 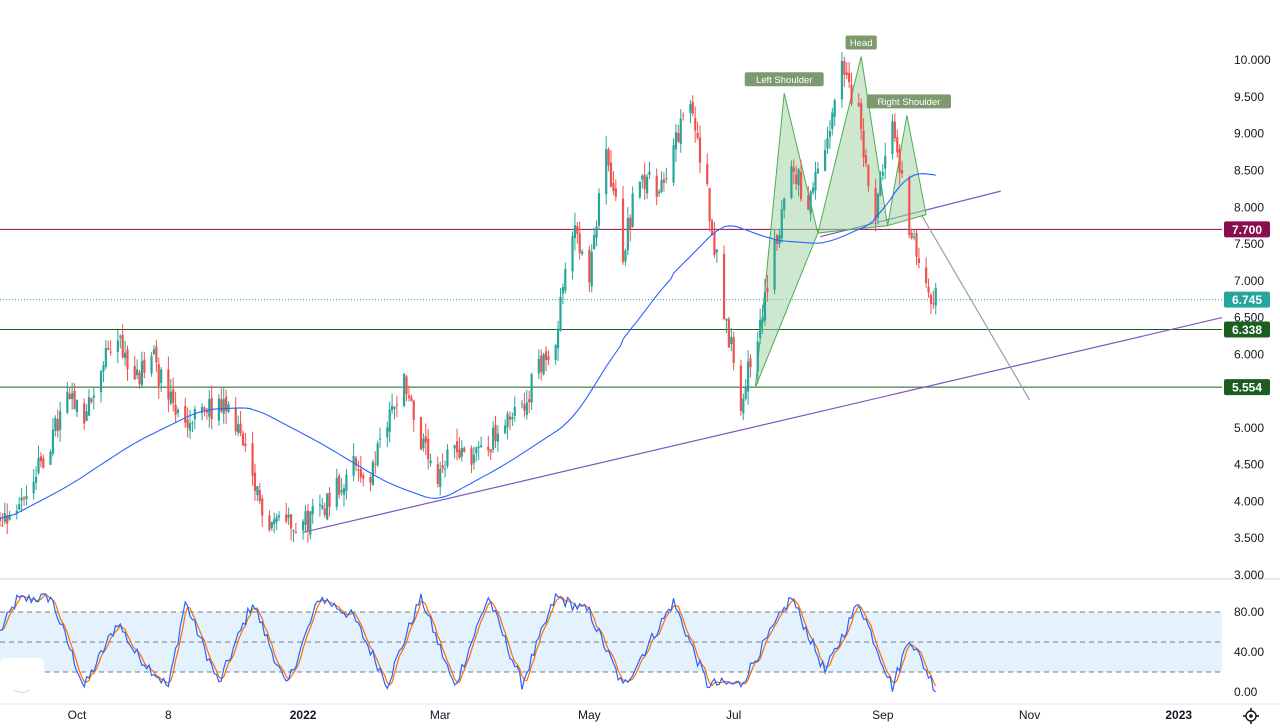 What do you see at coordinates (861, 42) in the screenshot?
I see `pattern-label-head: Head` at bounding box center [861, 42].